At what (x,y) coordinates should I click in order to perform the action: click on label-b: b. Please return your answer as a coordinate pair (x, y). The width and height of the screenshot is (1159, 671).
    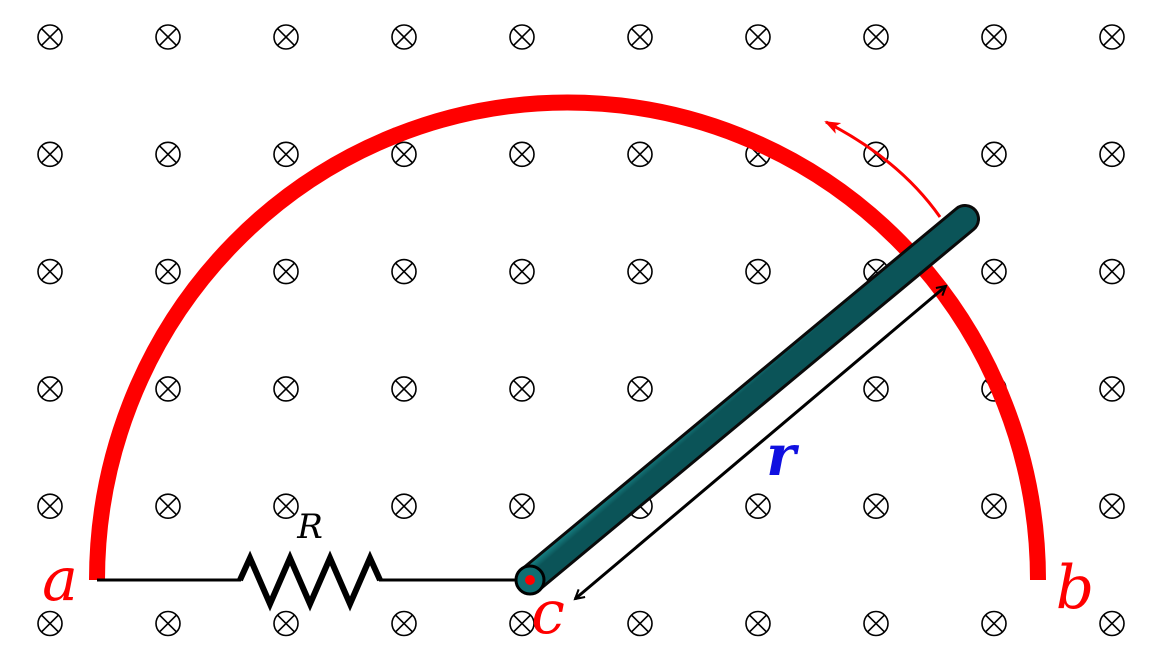
    Looking at the image, I should click on (1075, 588).